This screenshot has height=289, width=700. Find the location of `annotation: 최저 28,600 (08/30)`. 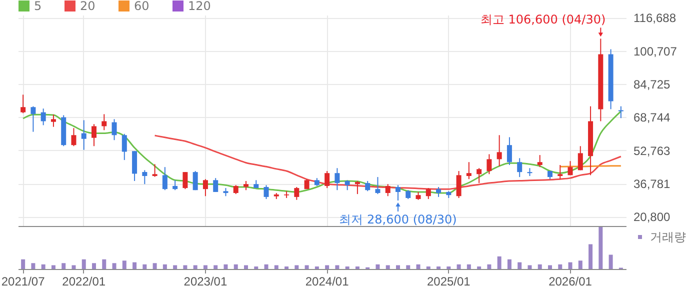

annotation: 최저 28,600 (08/30) is located at coordinates (398, 219).